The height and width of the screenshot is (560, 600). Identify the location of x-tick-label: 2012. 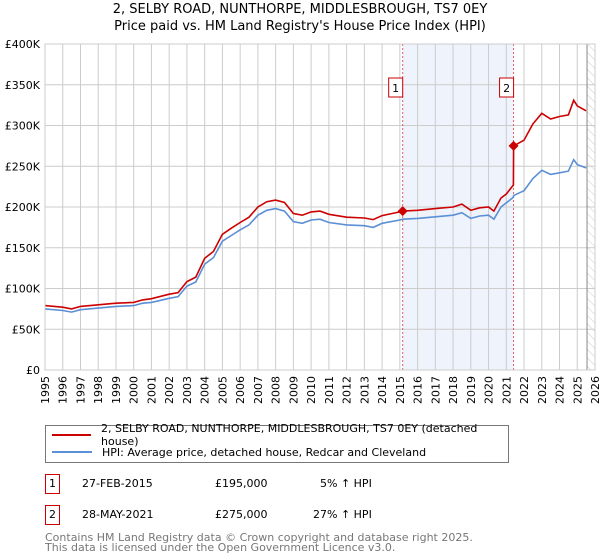
(347, 390).